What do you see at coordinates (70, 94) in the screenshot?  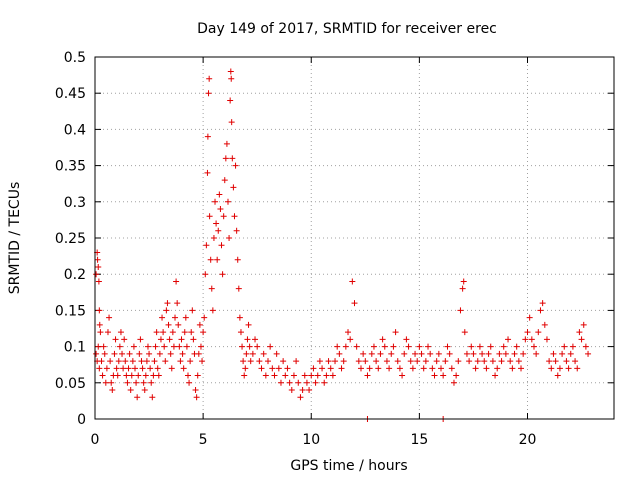 I see `y-tick-label: 0.45` at bounding box center [70, 94].